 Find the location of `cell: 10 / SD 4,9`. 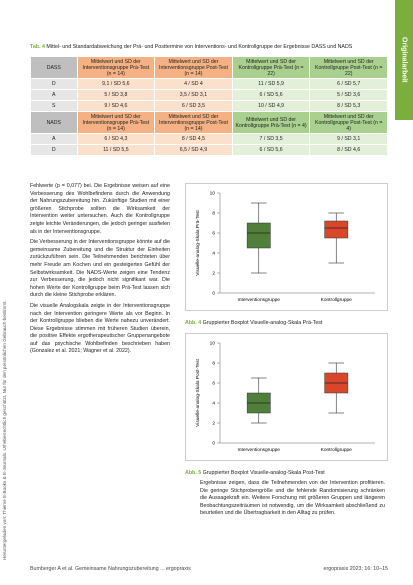

cell: 10 / SD 4,9 is located at coordinates (271, 106).